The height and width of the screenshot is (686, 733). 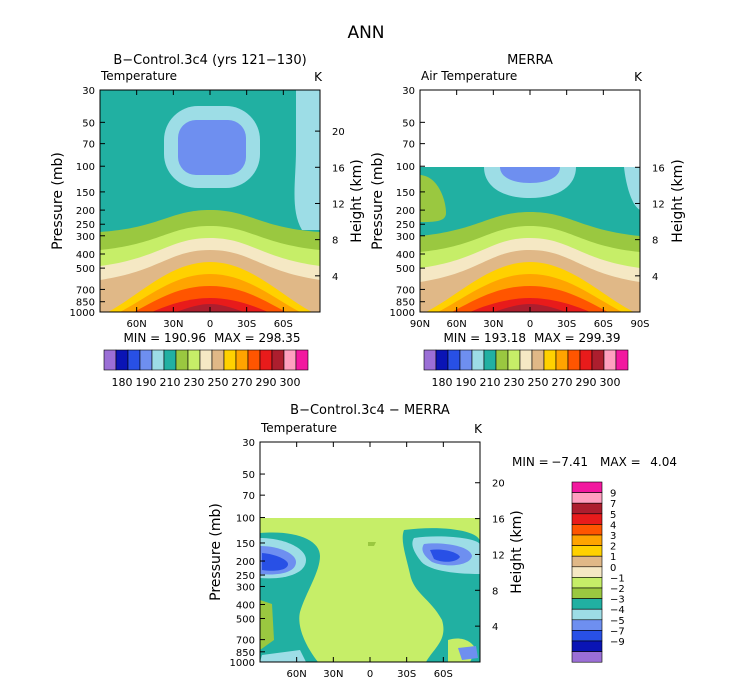 What do you see at coordinates (405, 193) in the screenshot?
I see `y-tick-label: 150` at bounding box center [405, 193].